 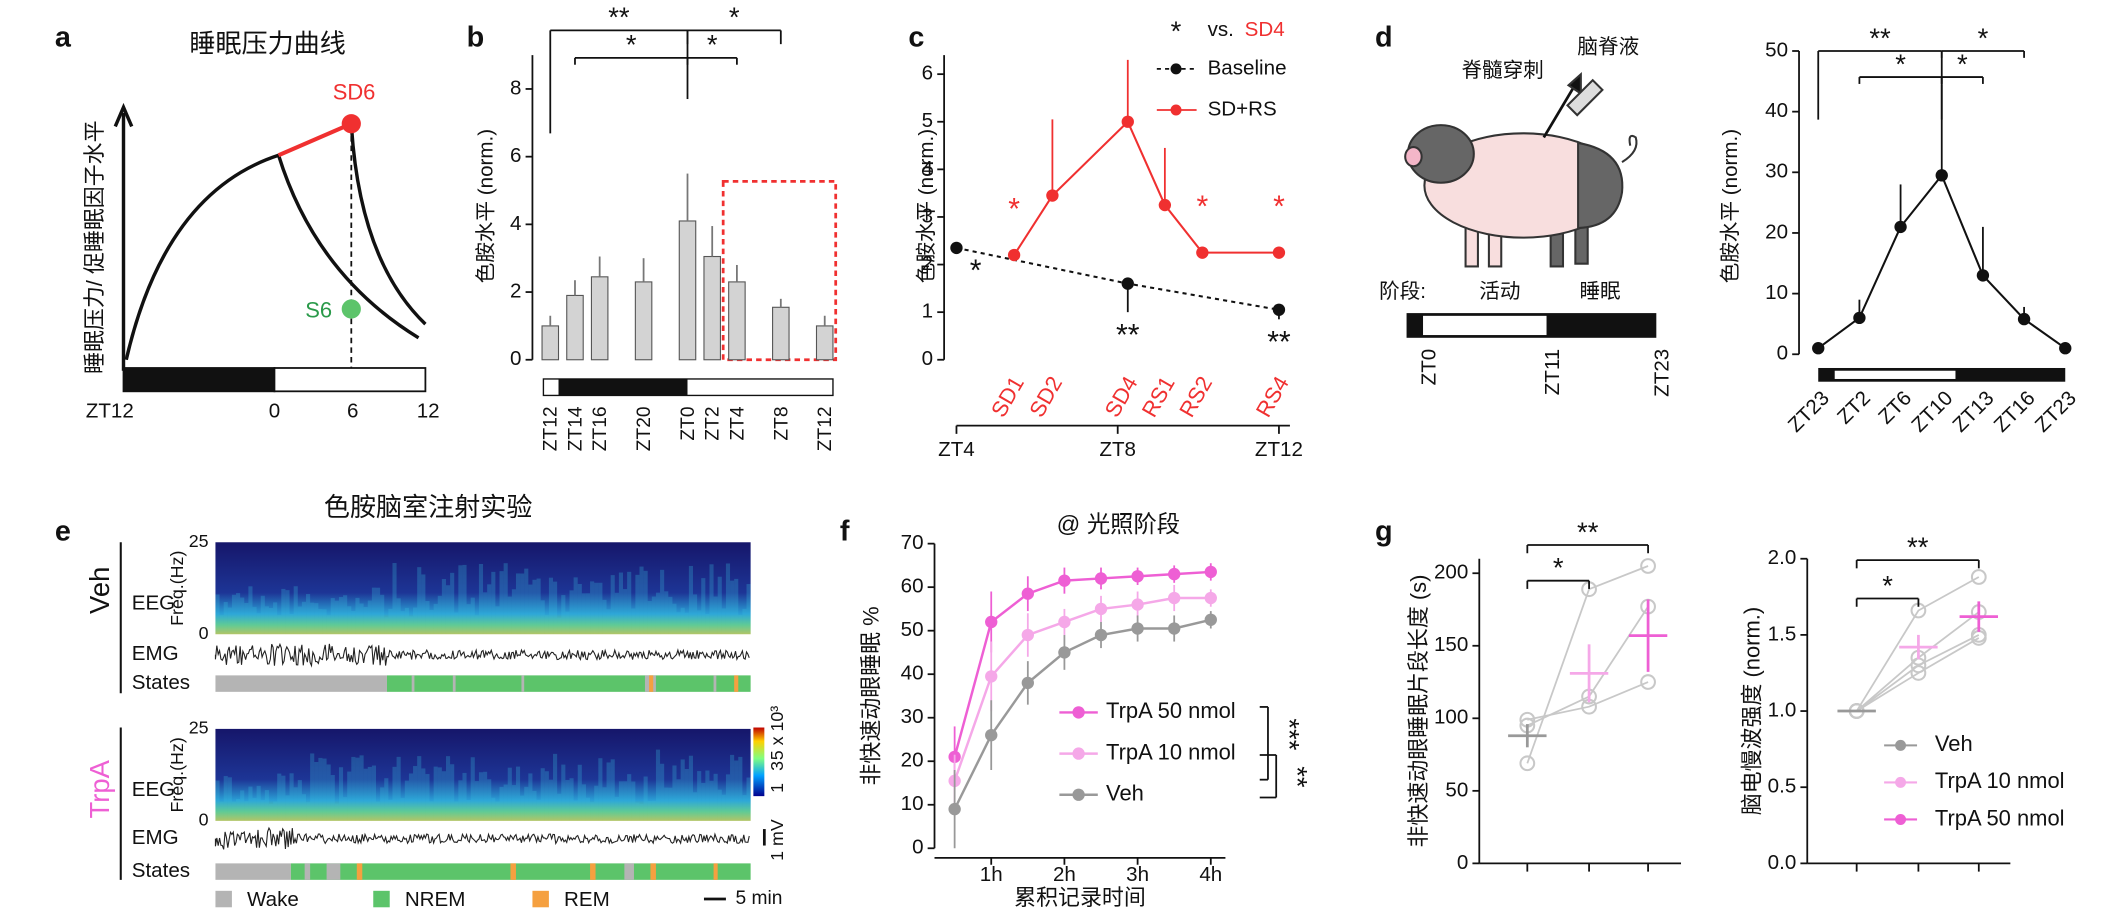 I want to click on legend-label: TrpA 10 nmol, so click(x=2000, y=780).